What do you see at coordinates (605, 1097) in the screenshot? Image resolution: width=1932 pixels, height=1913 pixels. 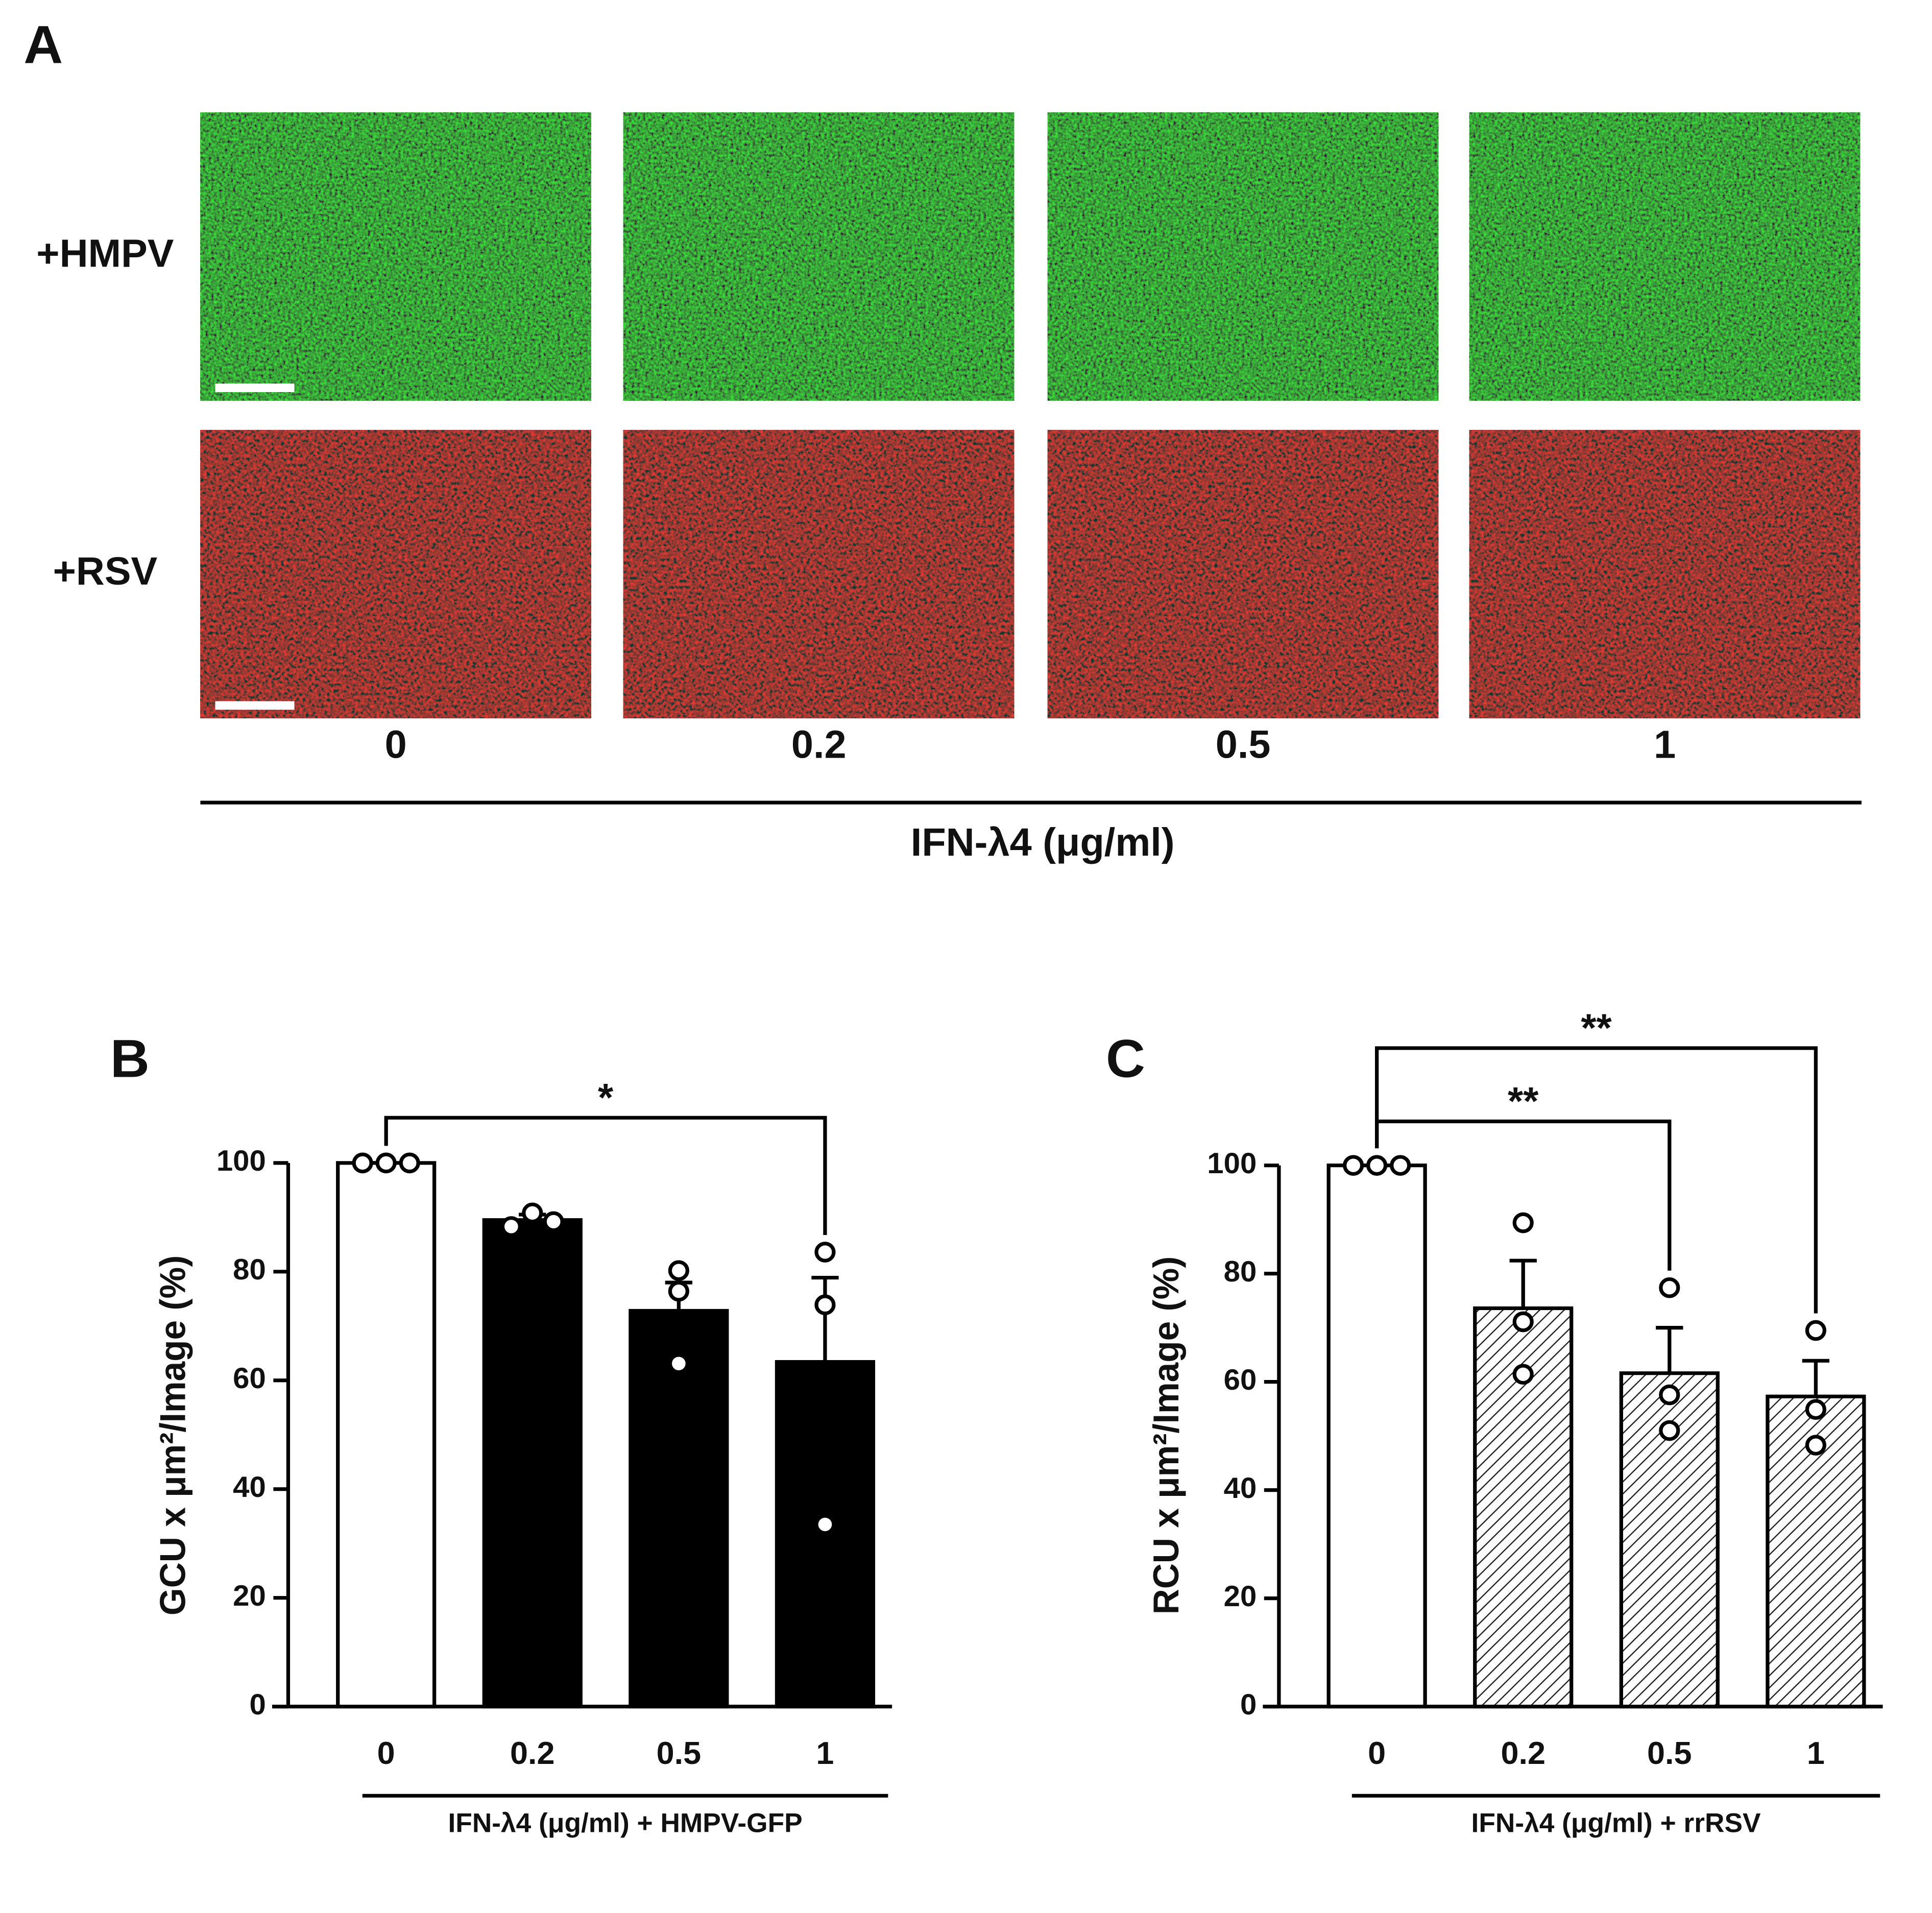 I see `significance-label: *` at bounding box center [605, 1097].